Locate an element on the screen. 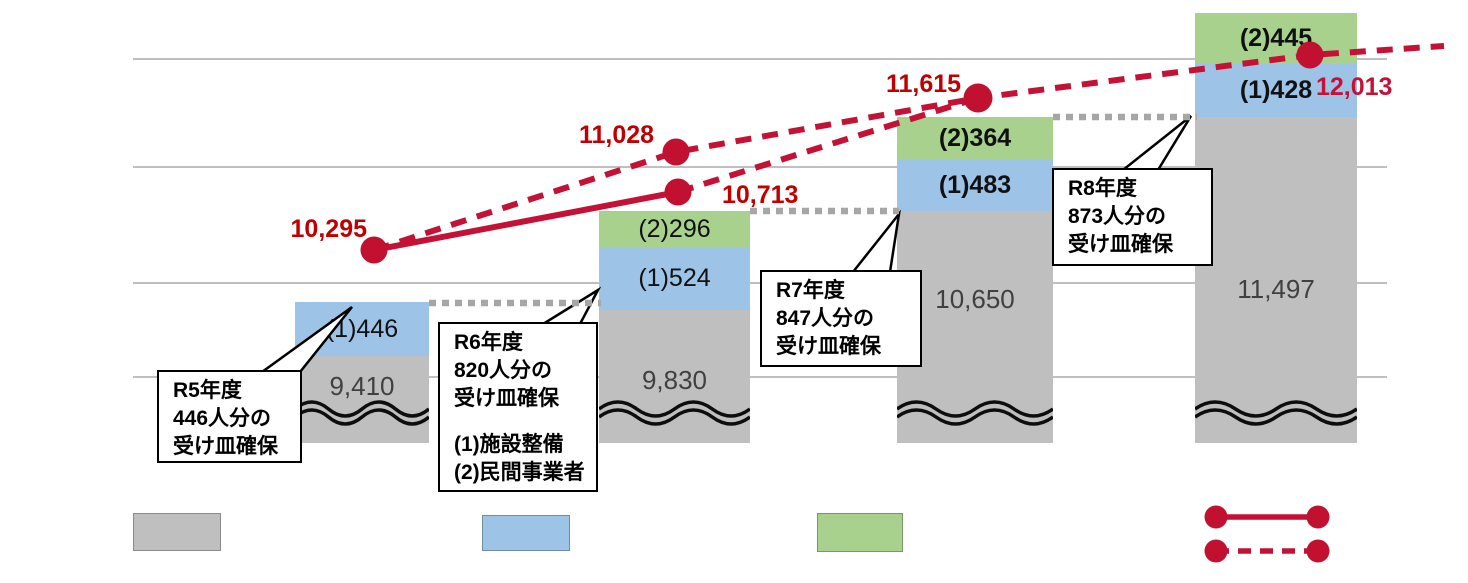 Image resolution: width=1468 pixels, height=583 pixels. callout-r7: R7年度 847人分の 受け皿確保 is located at coordinates (841, 318).